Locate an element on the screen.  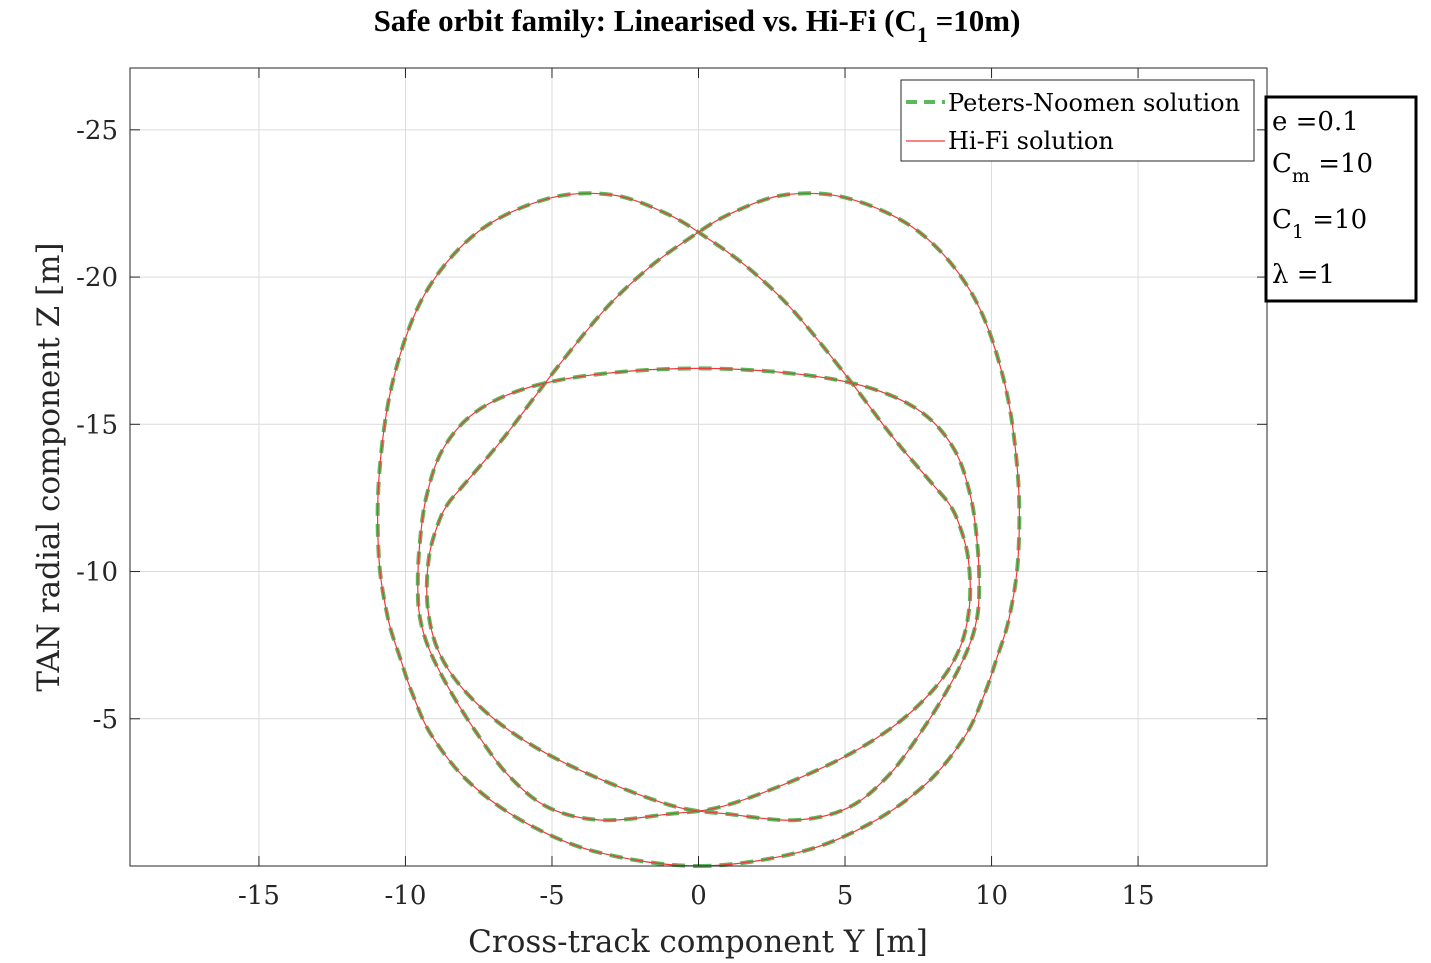
legend-label-peters-noomen: Peters-Noomen solution is located at coordinates (1094, 103).